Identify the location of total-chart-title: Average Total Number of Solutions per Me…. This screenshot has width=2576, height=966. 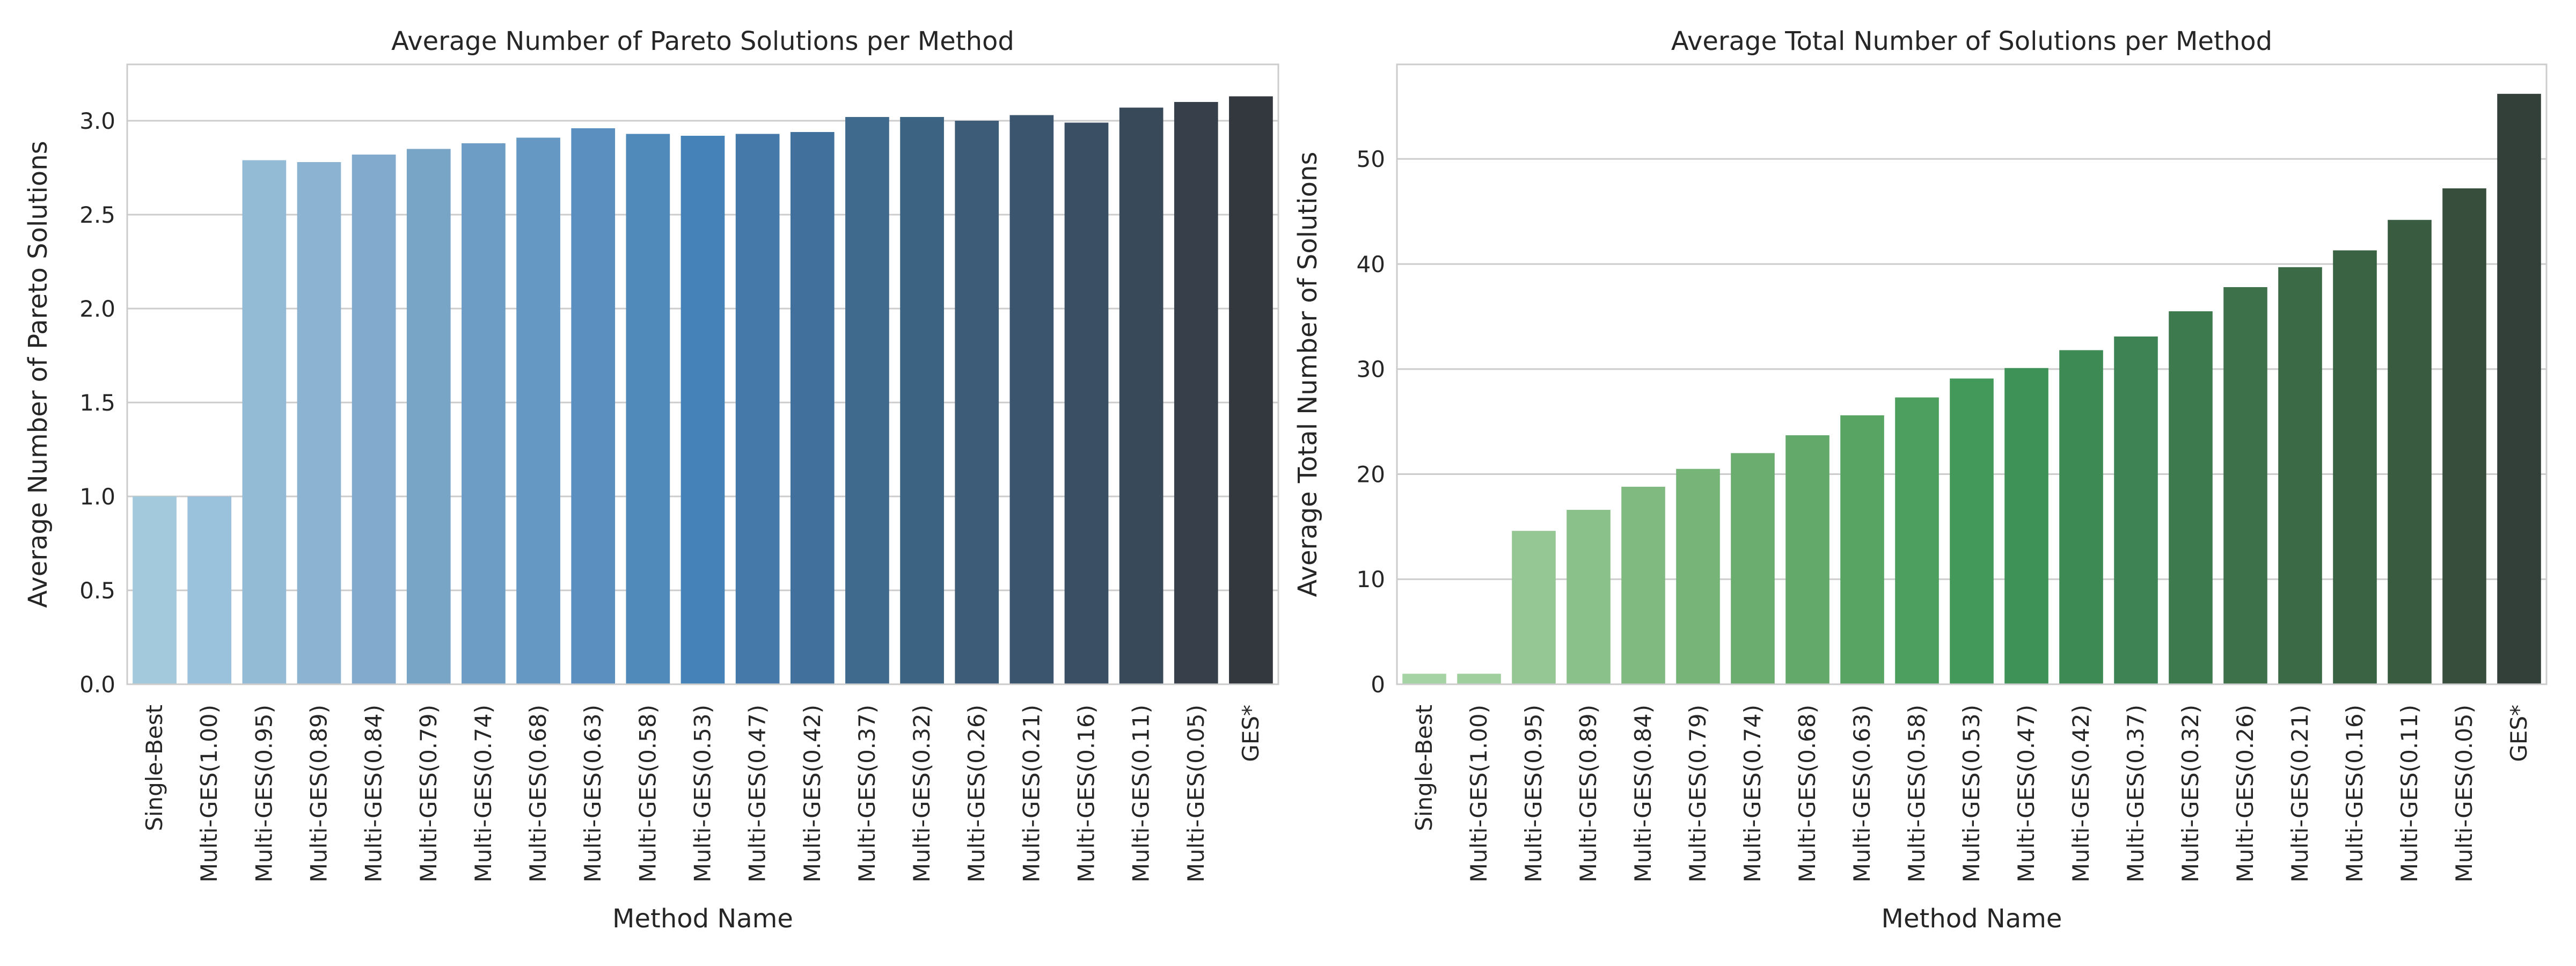
(1971, 41).